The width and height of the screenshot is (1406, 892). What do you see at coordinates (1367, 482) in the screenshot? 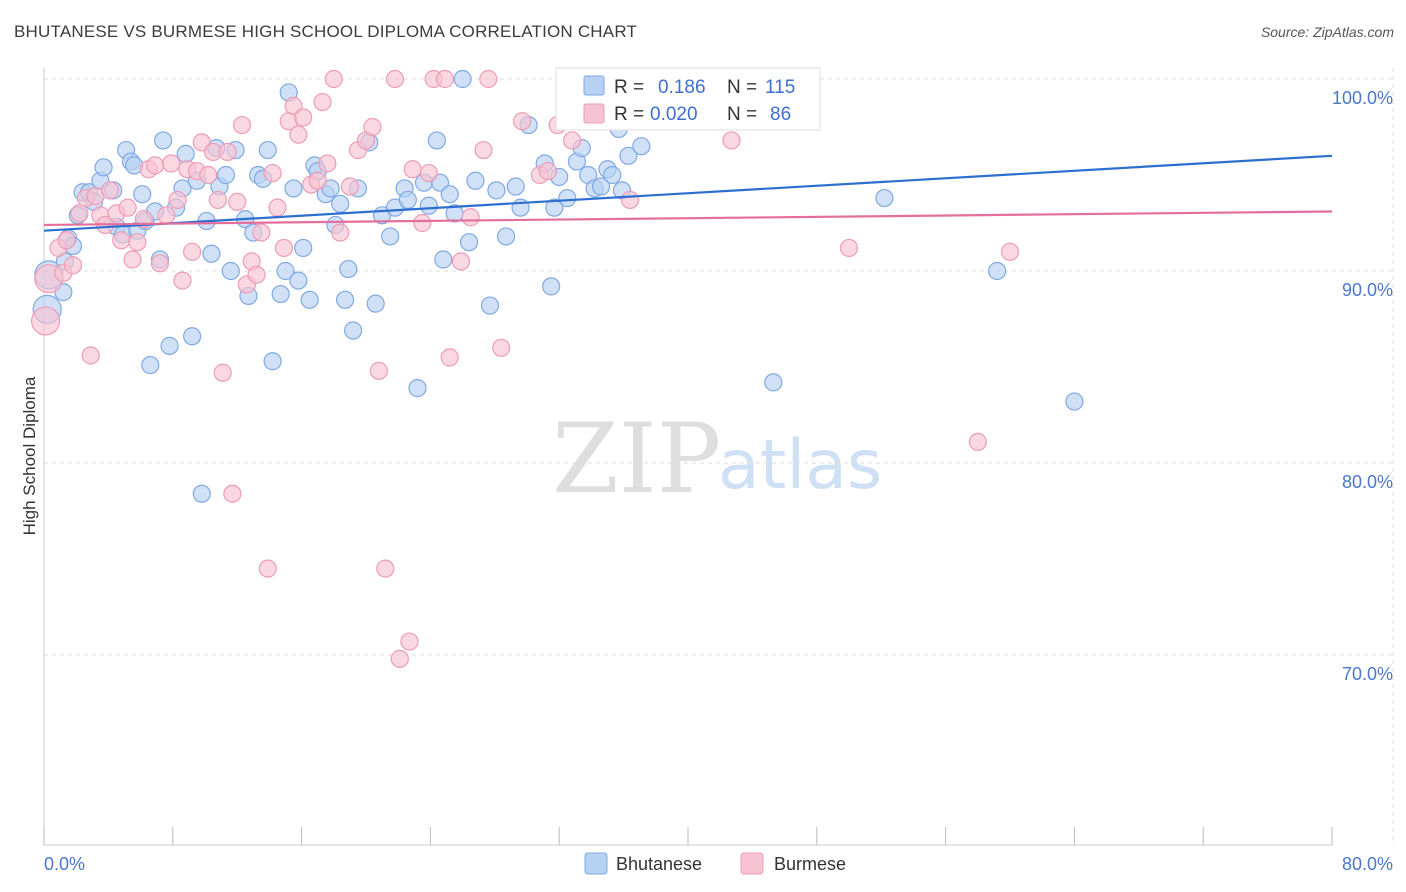
I see `y-tick-label: 80.0%` at bounding box center [1367, 482].